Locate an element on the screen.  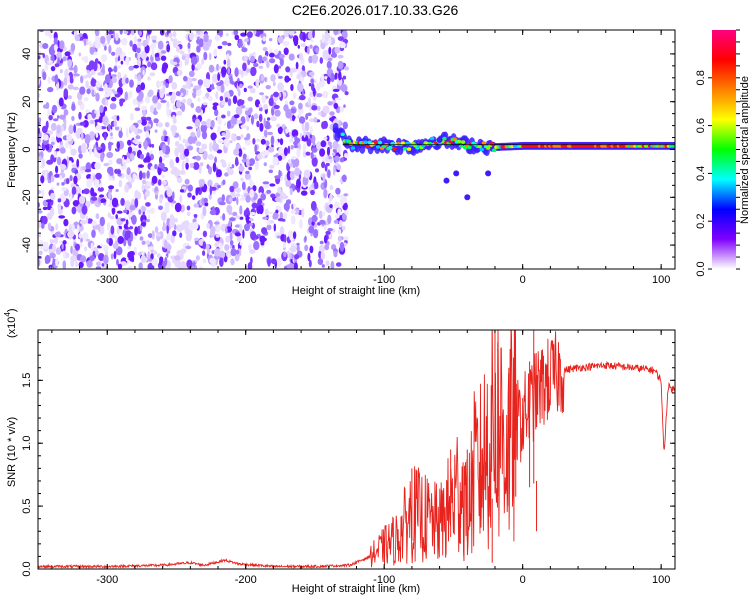
snr-exponent-close: ) is located at coordinates (12, 310).